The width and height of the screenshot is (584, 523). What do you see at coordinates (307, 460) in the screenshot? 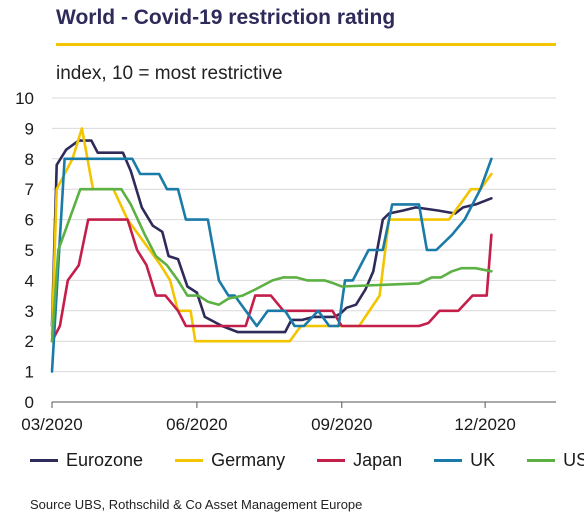
I see `chart-legend: Eurozone Germany Japan UK US` at bounding box center [307, 460].